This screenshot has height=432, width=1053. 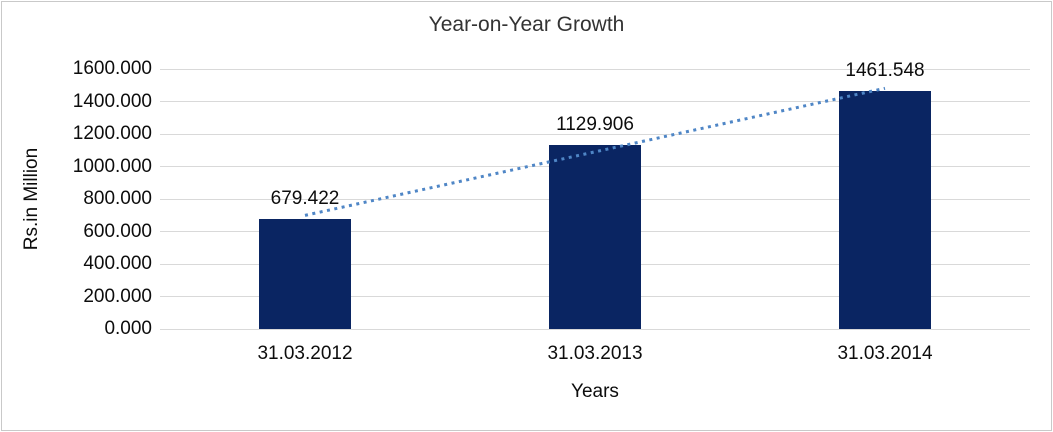 I want to click on y-tick-label: 0.000, so click(x=128, y=328).